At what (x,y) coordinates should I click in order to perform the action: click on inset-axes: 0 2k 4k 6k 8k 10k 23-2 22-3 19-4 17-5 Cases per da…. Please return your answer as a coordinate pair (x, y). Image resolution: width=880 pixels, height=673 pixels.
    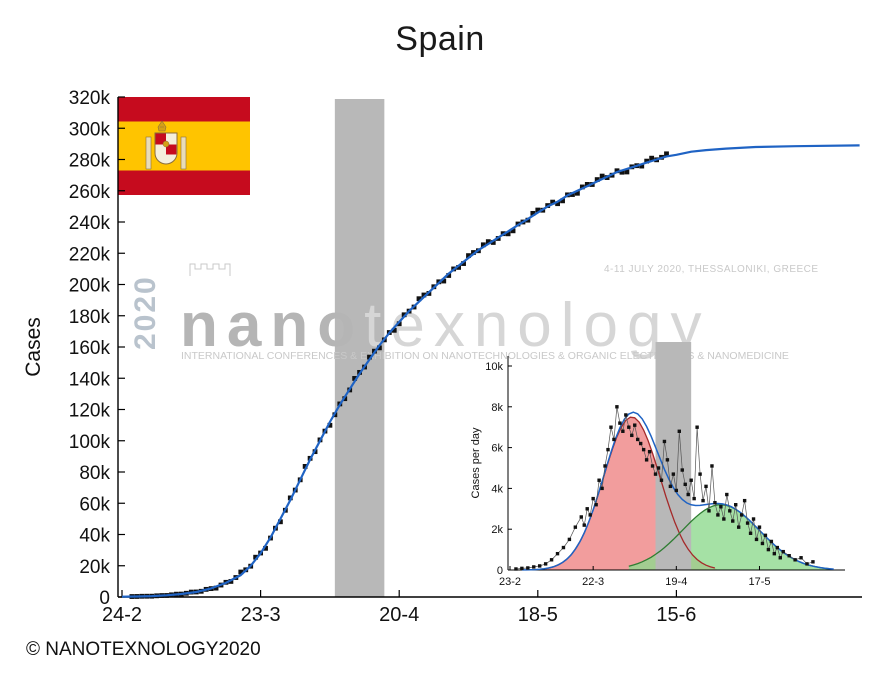
    Looking at the image, I should click on (657, 472).